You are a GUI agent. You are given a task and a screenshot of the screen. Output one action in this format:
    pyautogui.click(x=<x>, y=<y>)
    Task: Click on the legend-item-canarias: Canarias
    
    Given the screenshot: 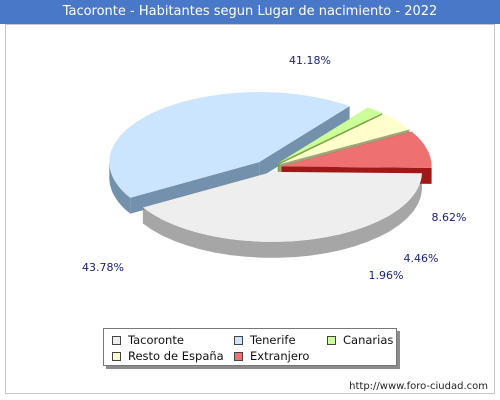 What is the action you would take?
    pyautogui.click(x=360, y=340)
    